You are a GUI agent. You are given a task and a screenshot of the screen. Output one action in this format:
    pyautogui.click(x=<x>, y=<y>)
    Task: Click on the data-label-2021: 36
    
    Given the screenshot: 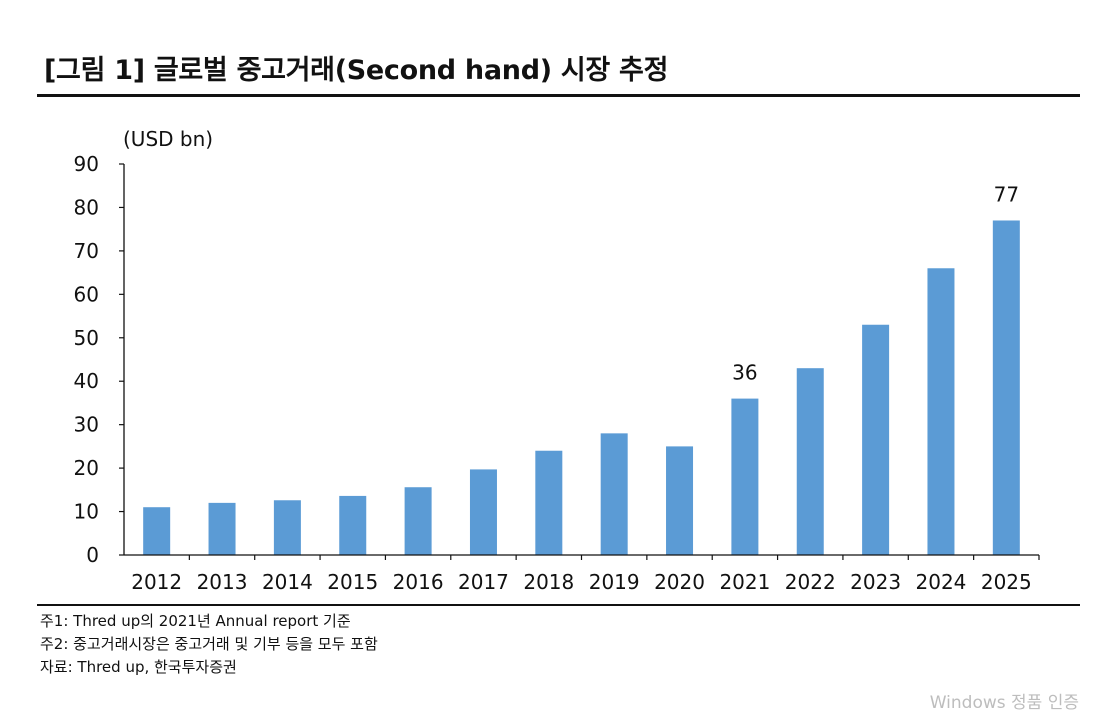 What is the action you would take?
    pyautogui.click(x=744, y=373)
    